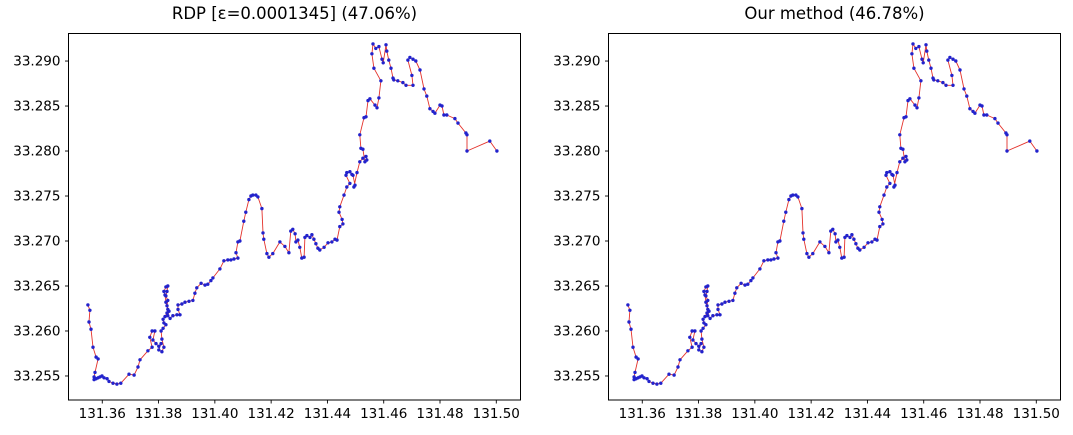 The image size is (1073, 435). I want to click on our-method-panel-title: Our method (46.78%), so click(834, 13).